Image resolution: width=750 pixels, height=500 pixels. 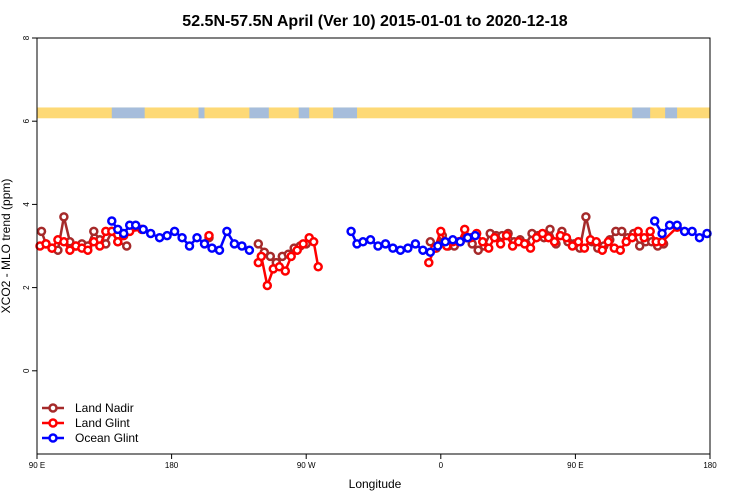 I want to click on legend-label: Ocean Glint, so click(x=107, y=438).